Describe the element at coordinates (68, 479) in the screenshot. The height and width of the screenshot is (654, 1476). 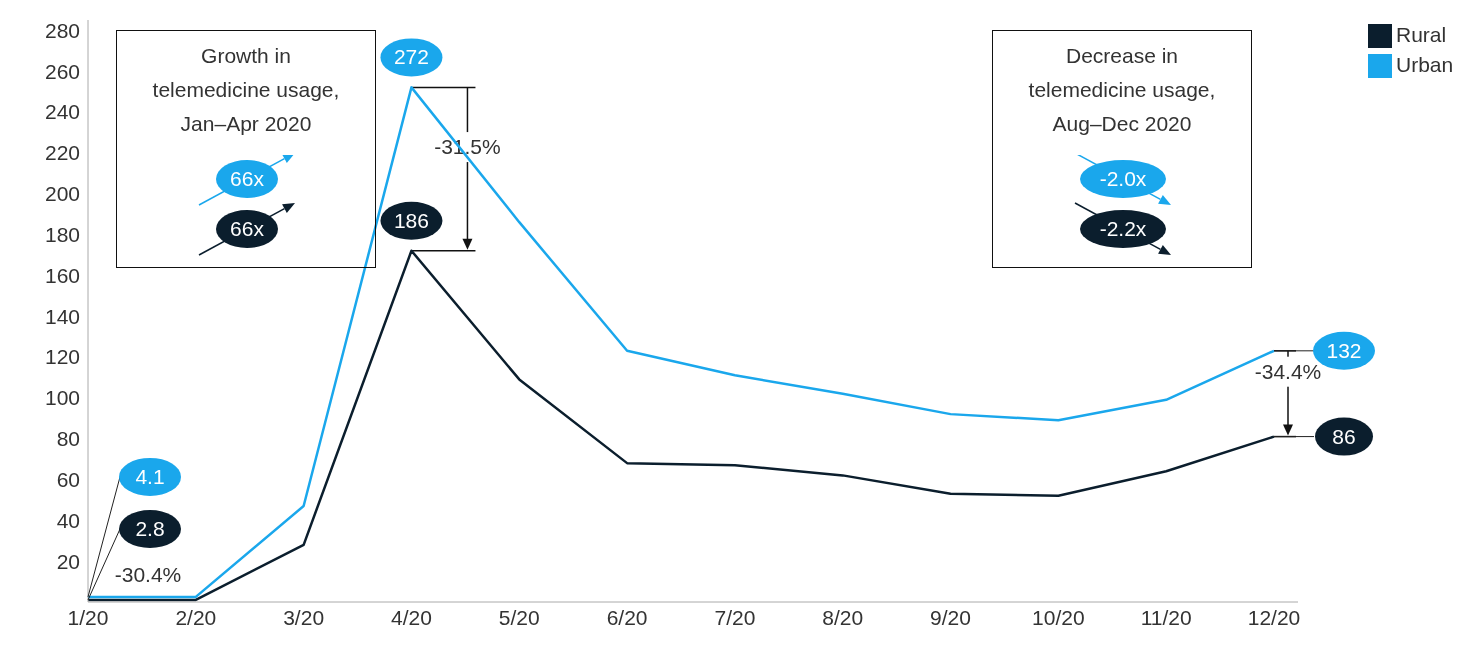
I see `y-tick-label: 60` at that location.